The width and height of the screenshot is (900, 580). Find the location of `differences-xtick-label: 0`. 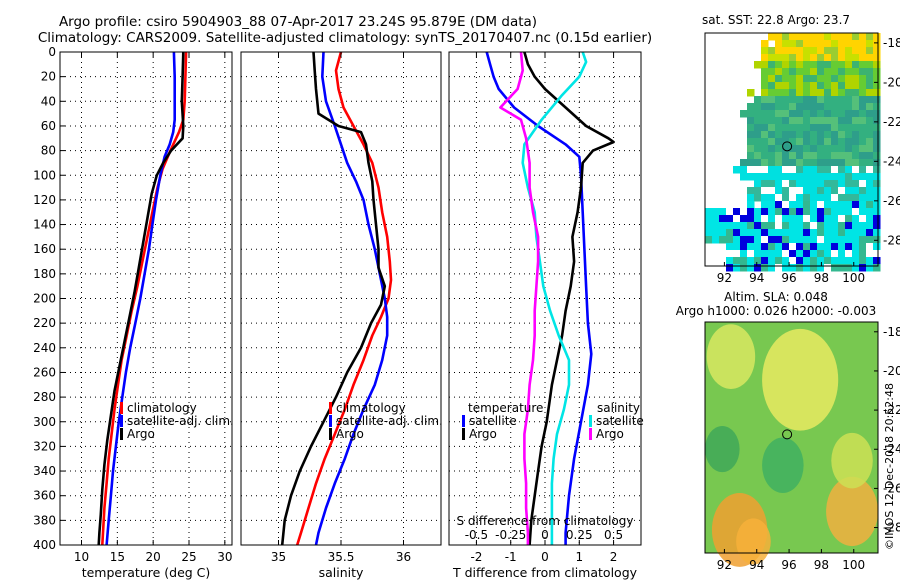

differences-xtick-label: 0 is located at coordinates (545, 557).